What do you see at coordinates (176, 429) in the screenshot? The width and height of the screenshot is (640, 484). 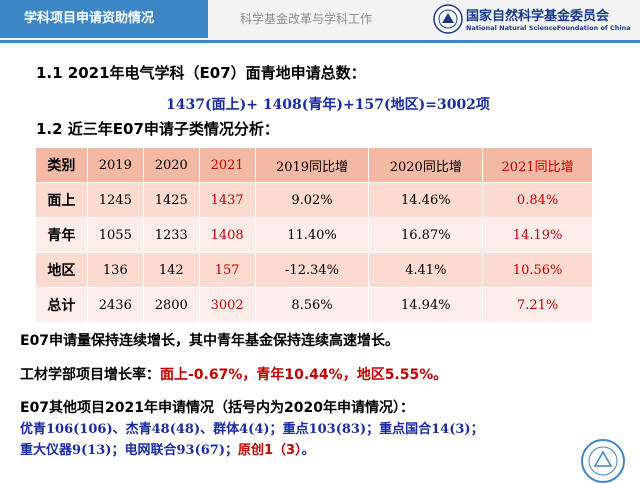 I see `project-count: 48(48)` at bounding box center [176, 429].